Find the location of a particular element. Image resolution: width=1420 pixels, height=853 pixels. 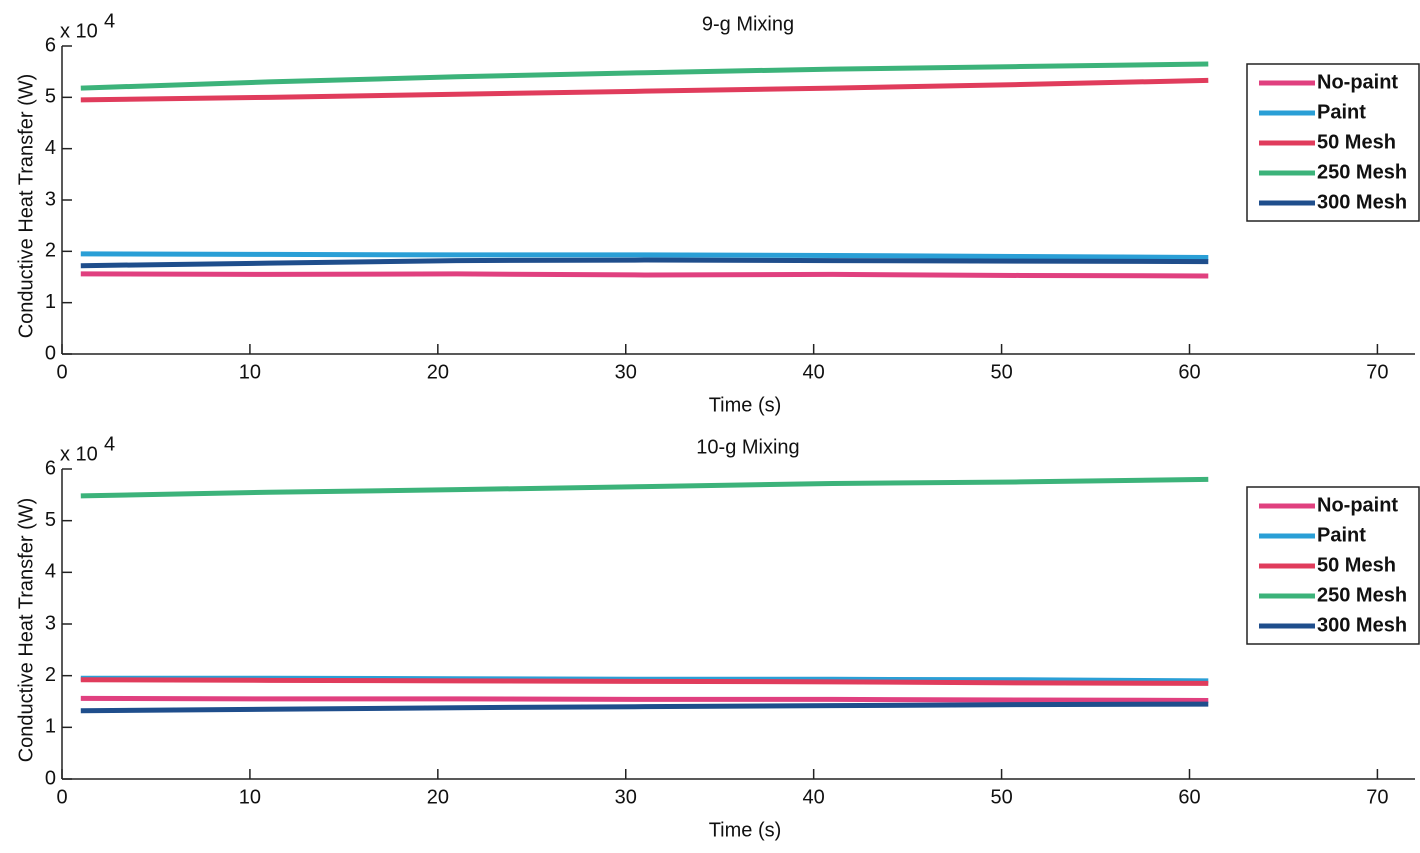

chart-title: 10-g Mixing is located at coordinates (747, 447).